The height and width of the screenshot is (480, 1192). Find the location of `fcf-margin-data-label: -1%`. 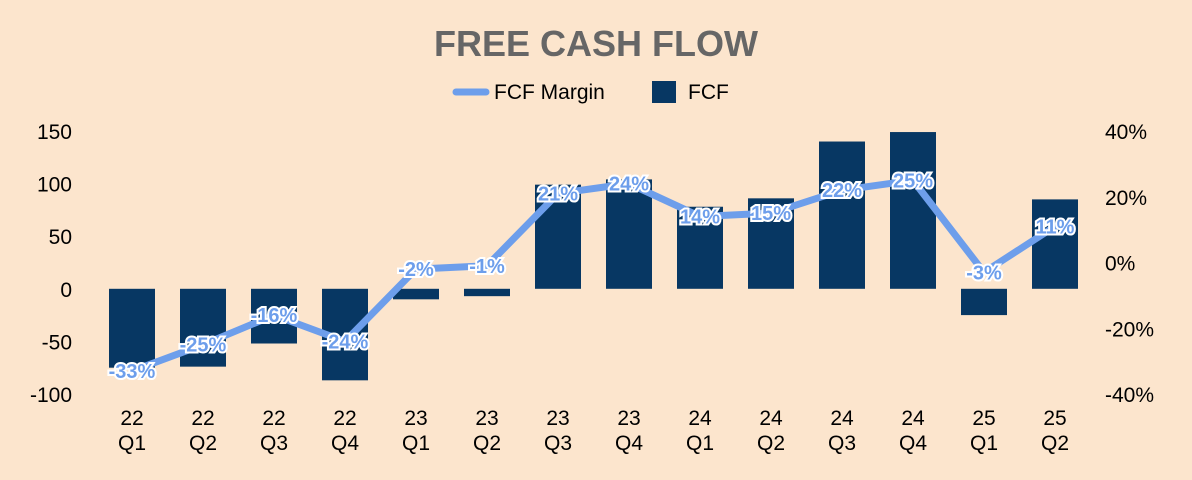

fcf-margin-data-label: -1% is located at coordinates (487, 267).